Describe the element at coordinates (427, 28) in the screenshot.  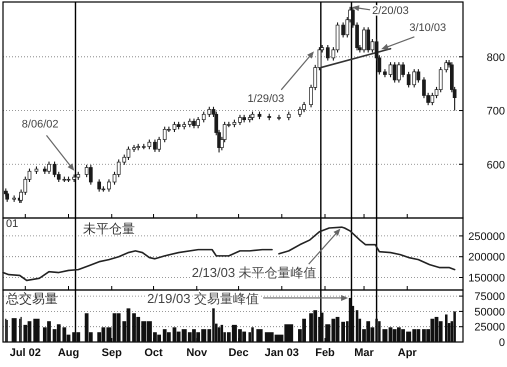
I see `annotation: 3/10/03` at that location.